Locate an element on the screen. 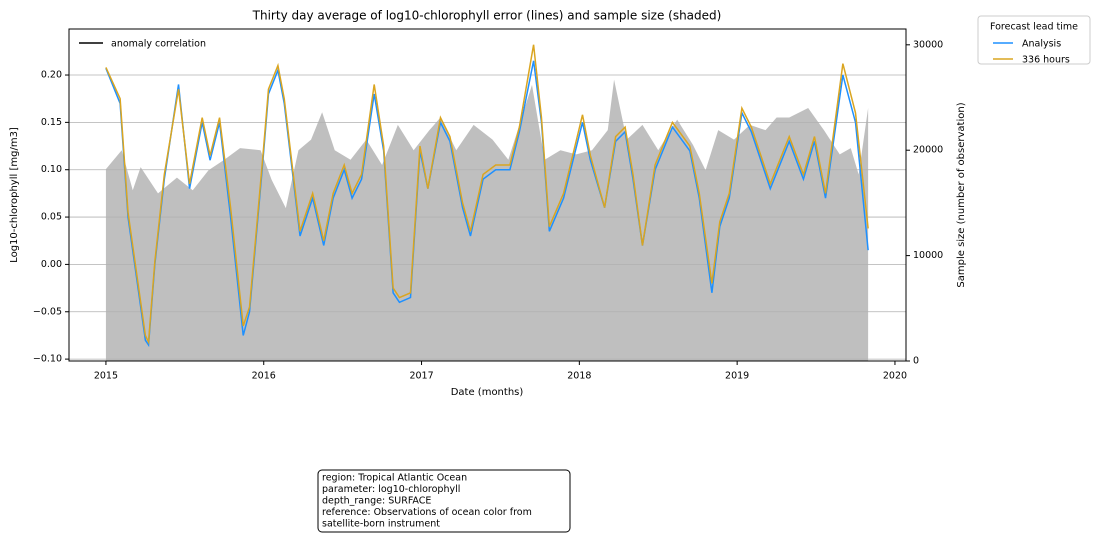  legend-box is located at coordinates (1034, 40).